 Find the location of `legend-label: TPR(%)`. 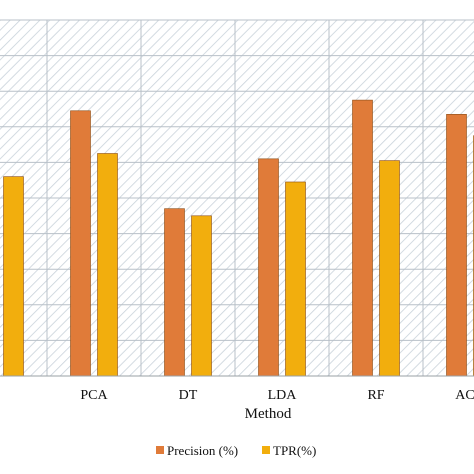

legend-label: TPR(%) is located at coordinates (294, 450).